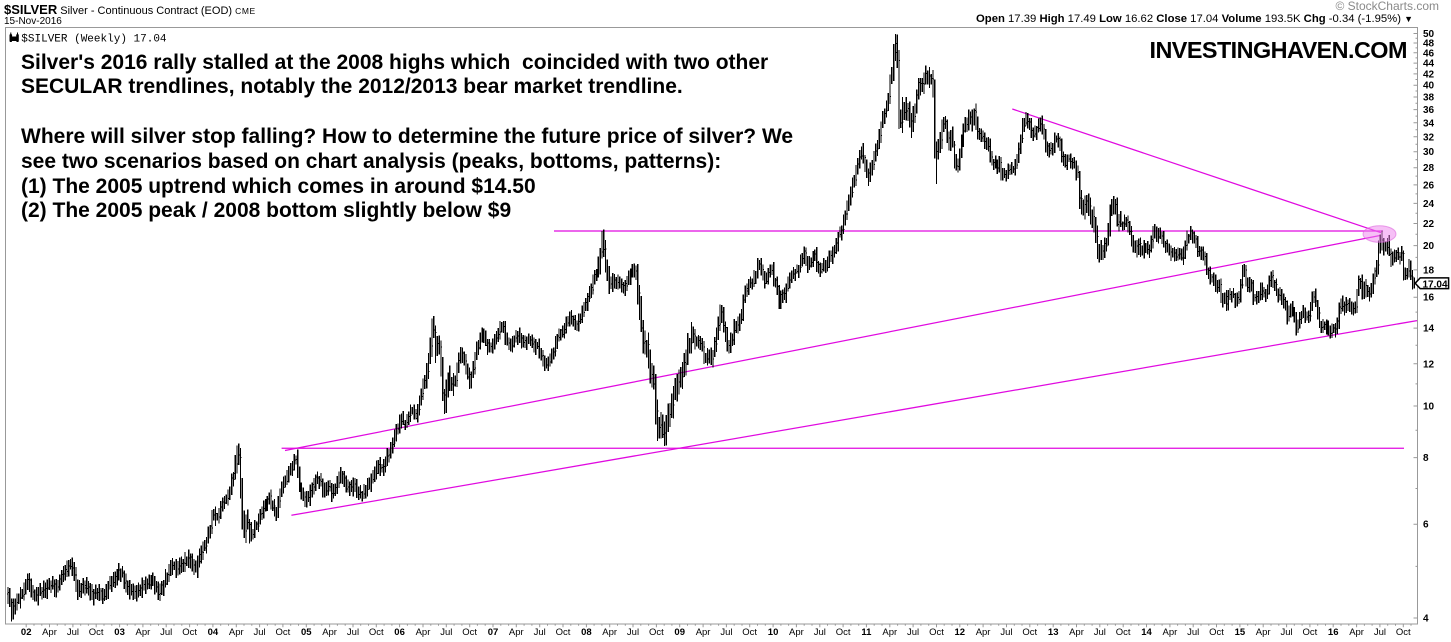 Image resolution: width=1451 pixels, height=642 pixels. I want to click on svg-text: 48, so click(1429, 44).